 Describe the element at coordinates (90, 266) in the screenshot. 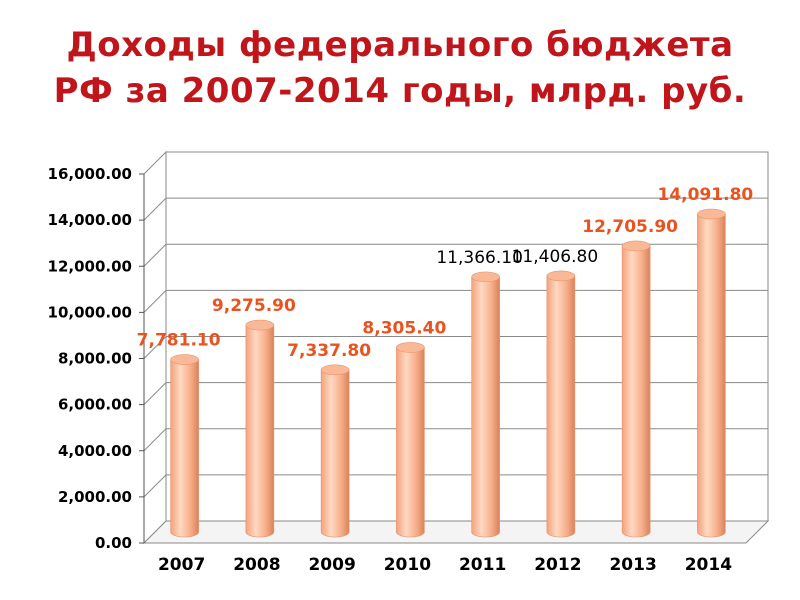

I see `y-tick-label: 12,000.00` at that location.